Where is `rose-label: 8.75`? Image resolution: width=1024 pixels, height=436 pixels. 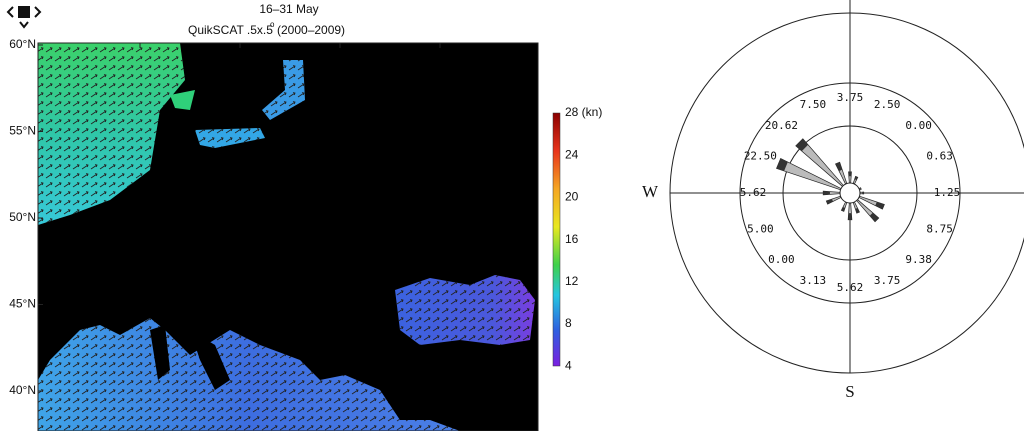 rose-label: 8.75 is located at coordinates (939, 228).